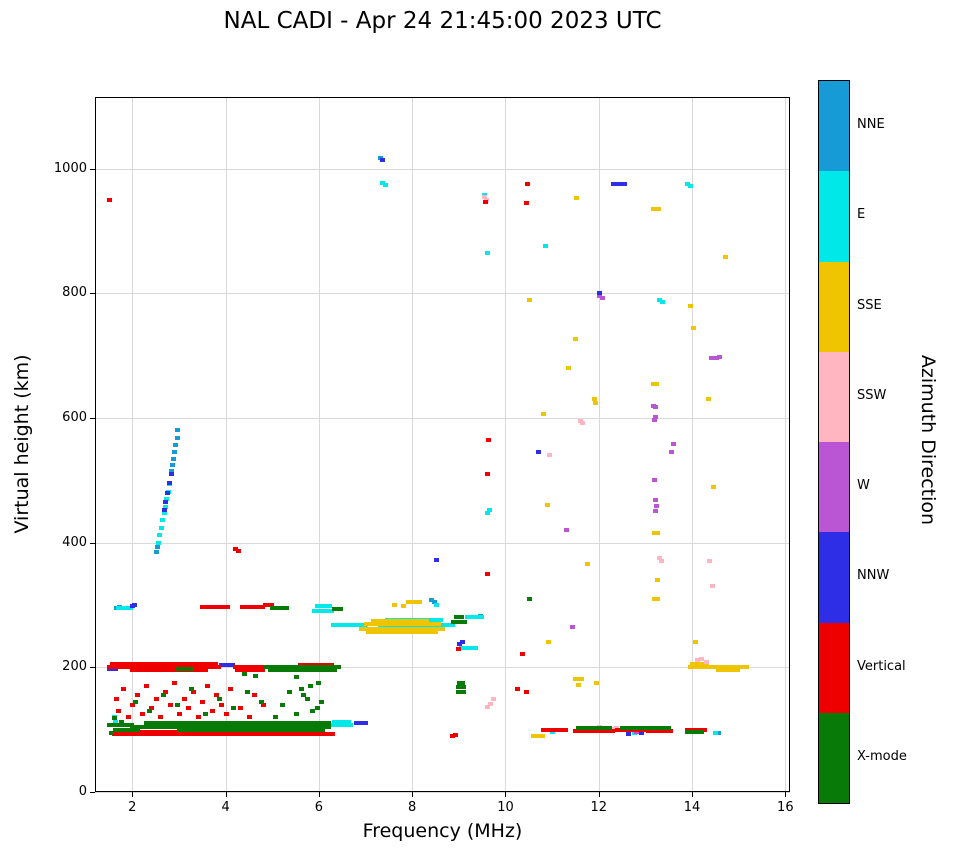  What do you see at coordinates (442, 169) in the screenshot?
I see `grid-line-y` at bounding box center [442, 169].